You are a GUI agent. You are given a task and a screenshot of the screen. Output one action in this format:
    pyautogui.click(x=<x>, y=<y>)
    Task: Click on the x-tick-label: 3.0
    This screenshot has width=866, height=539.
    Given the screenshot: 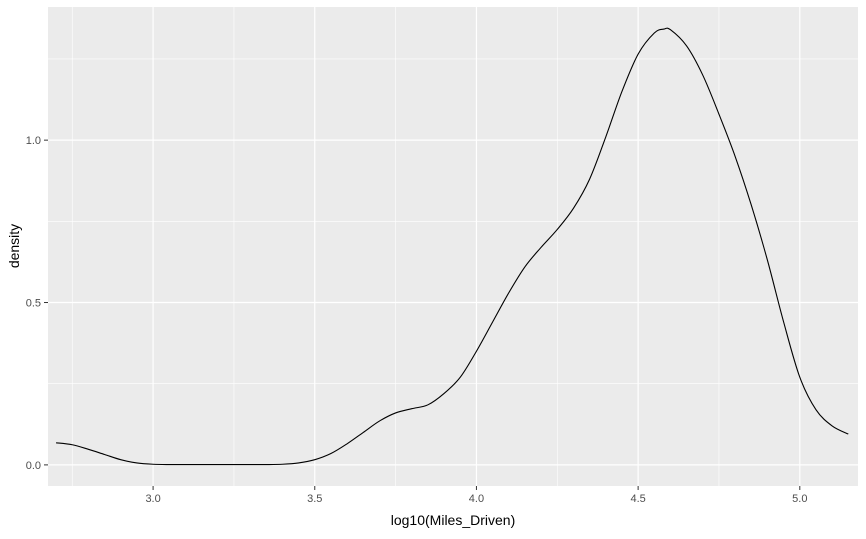 What is the action you would take?
    pyautogui.click(x=152, y=499)
    